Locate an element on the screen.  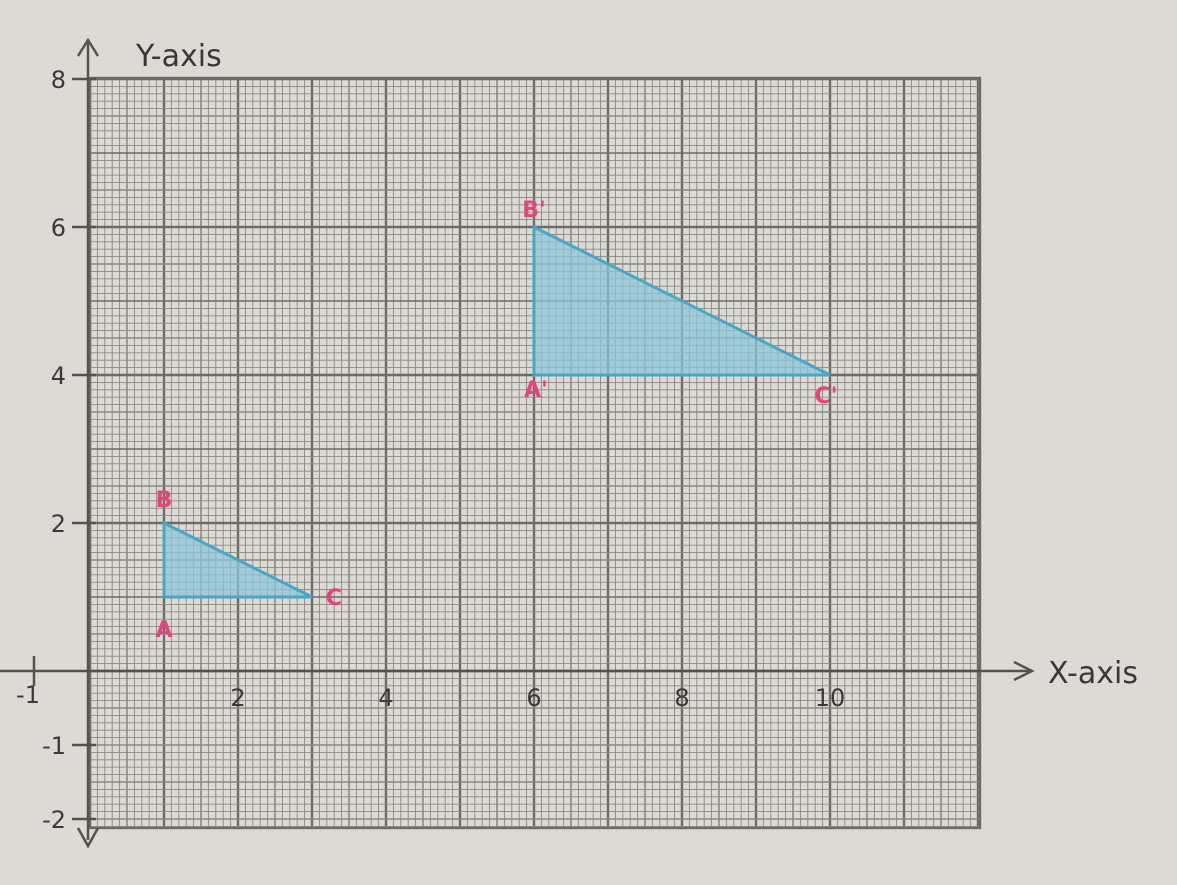
y-axis-down-arrow-icon is located at coordinates (88, 838).